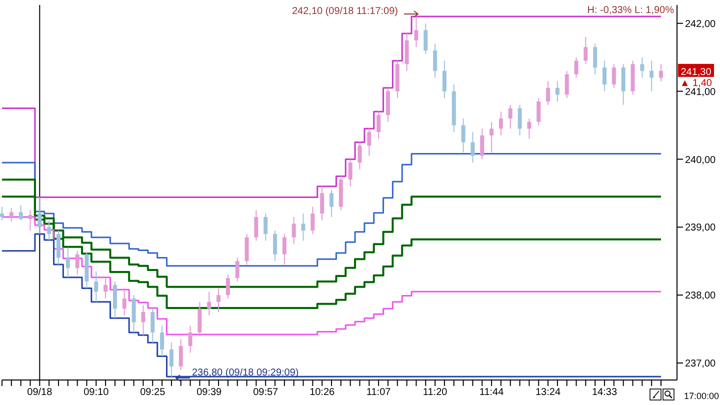  I want to click on text: 17:00:00, so click(701, 396).